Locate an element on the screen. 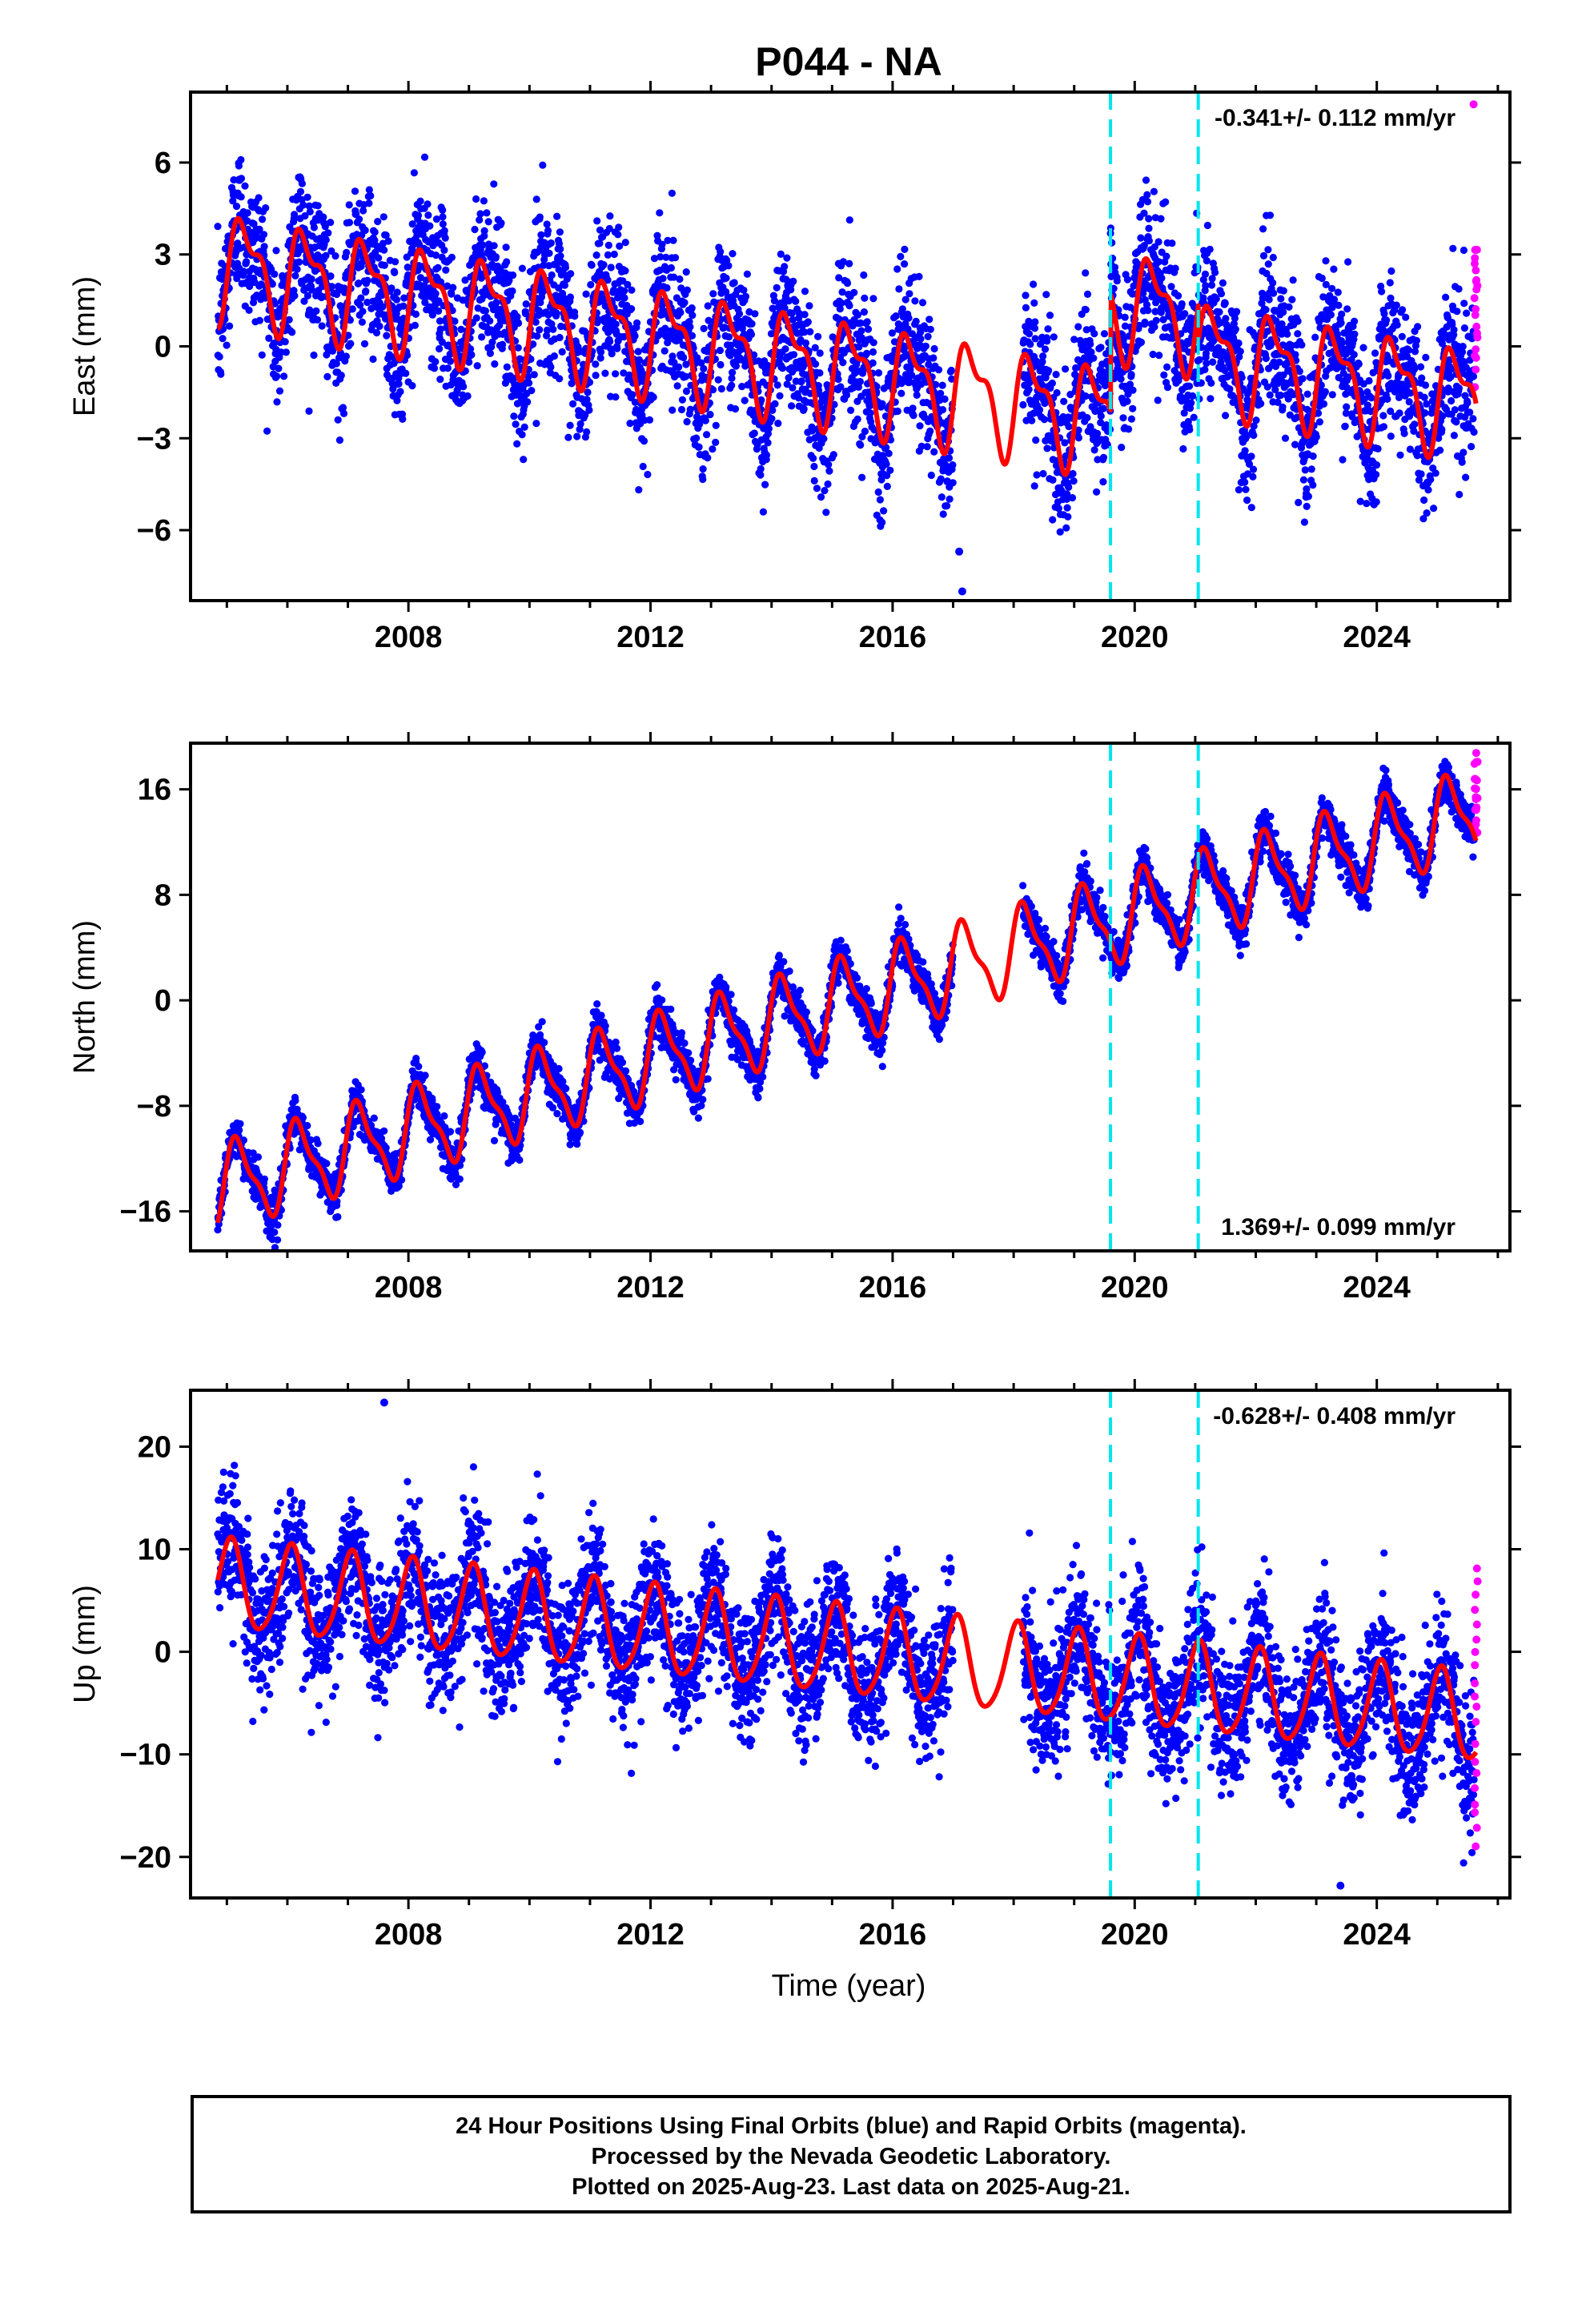 This screenshot has width=1582, height=2324. east-y-tick-label: 3 is located at coordinates (163, 255).